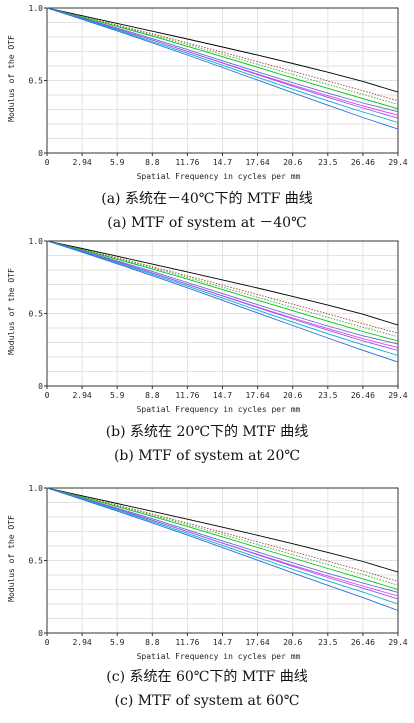  What do you see at coordinates (207, 701) in the screenshot?
I see `caption-en-c: (c) MTF of system at 60℃` at bounding box center [207, 701].